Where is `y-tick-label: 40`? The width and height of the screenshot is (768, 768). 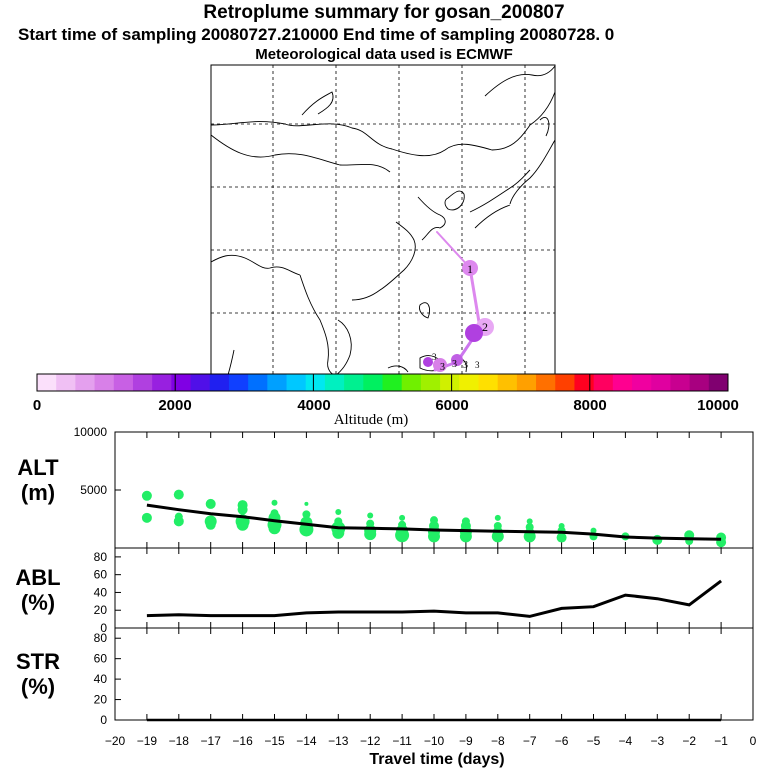 y-tick-label: 40 is located at coordinates (101, 679).